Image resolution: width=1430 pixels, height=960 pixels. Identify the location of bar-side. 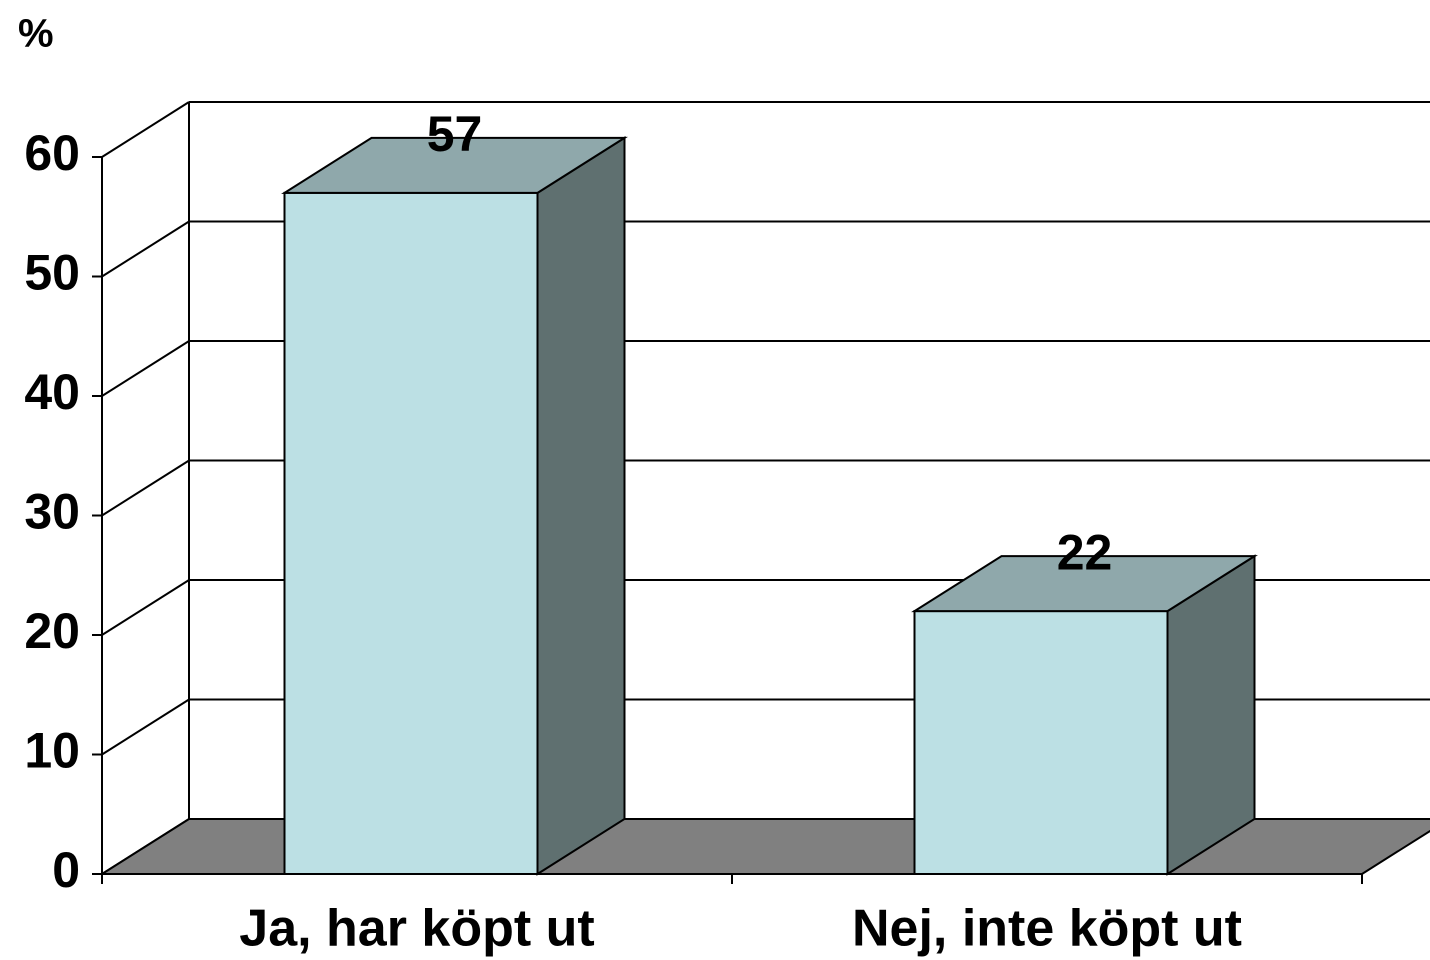
(581, 506).